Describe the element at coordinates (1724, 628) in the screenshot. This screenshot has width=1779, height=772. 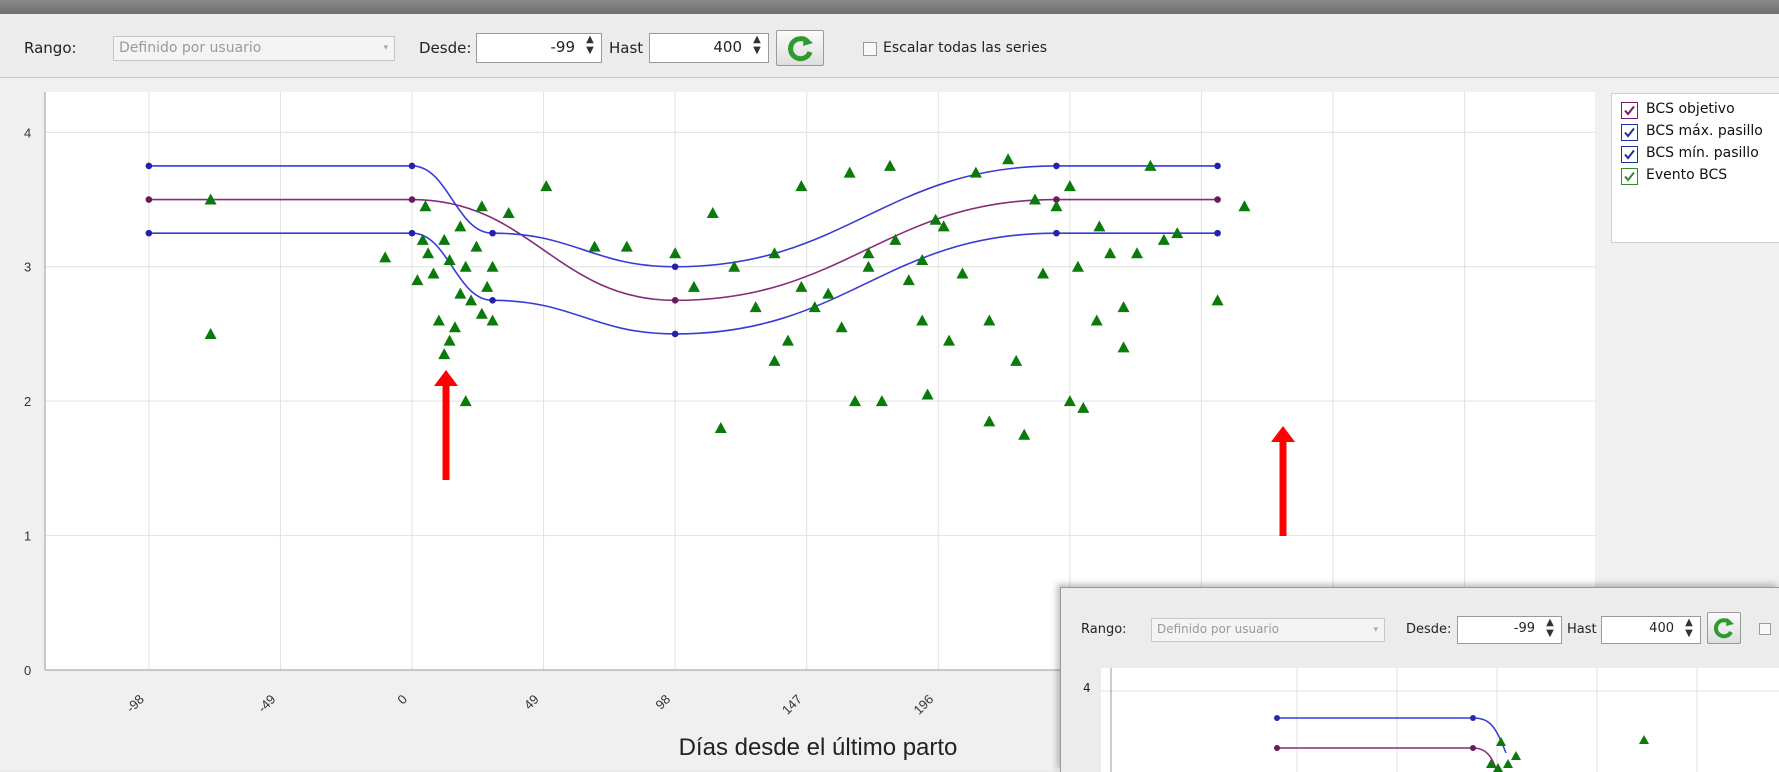
I see `inset-refresh-button` at that location.